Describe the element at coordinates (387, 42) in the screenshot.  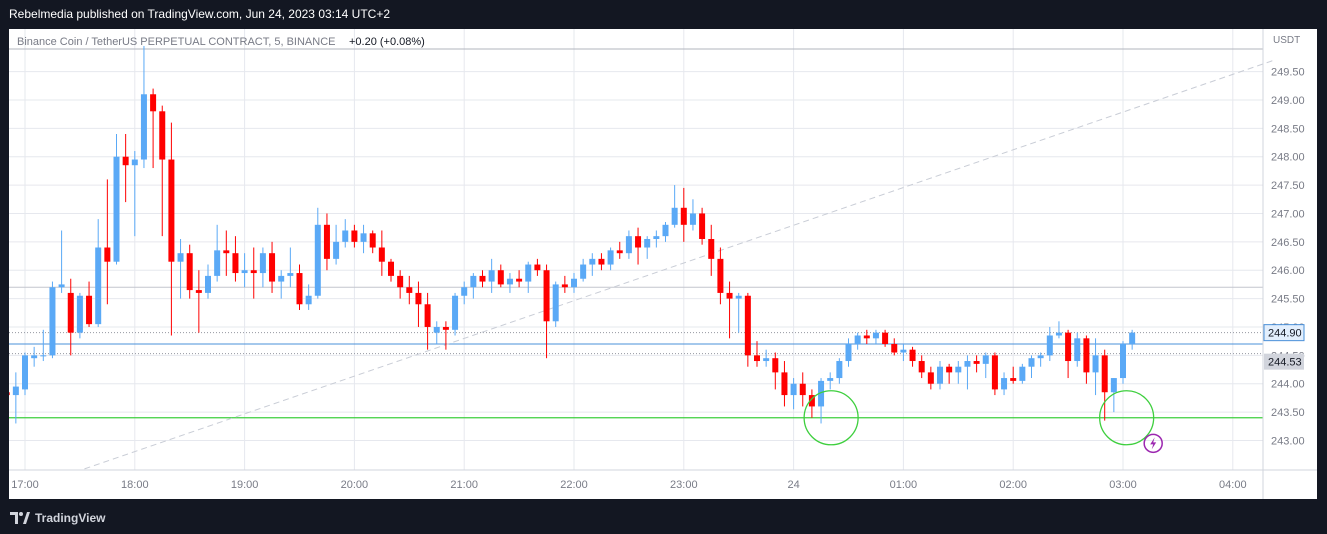
I see `price-change: +0.20 (+0.08%)` at that location.